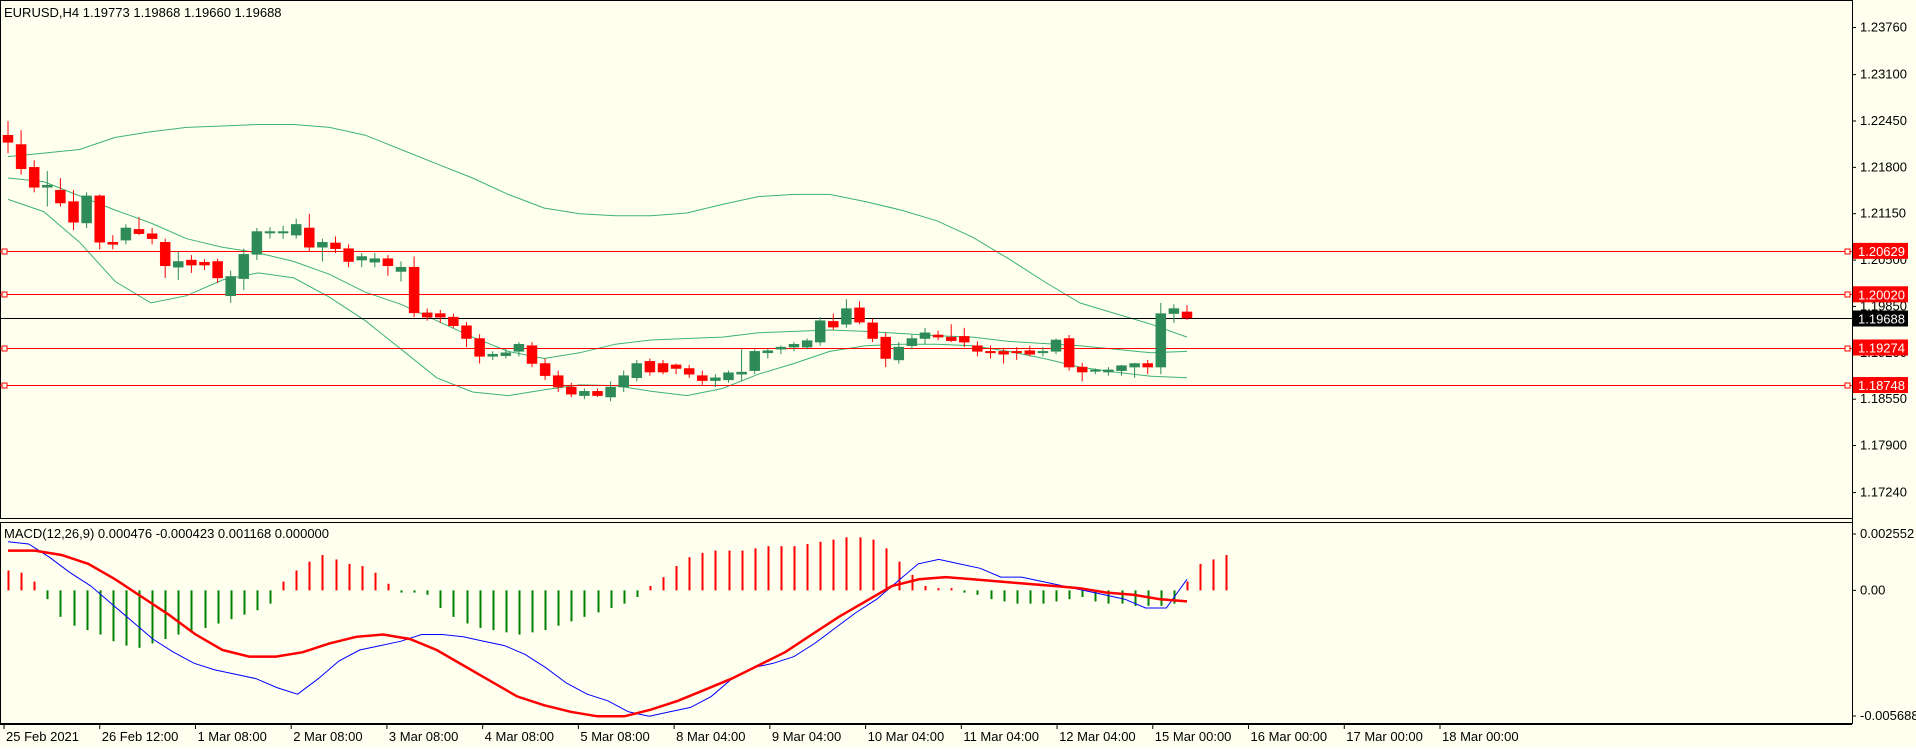 The image size is (1916, 753). I want to click on time-tick-label: 8 Mar 04:00, so click(710, 736).